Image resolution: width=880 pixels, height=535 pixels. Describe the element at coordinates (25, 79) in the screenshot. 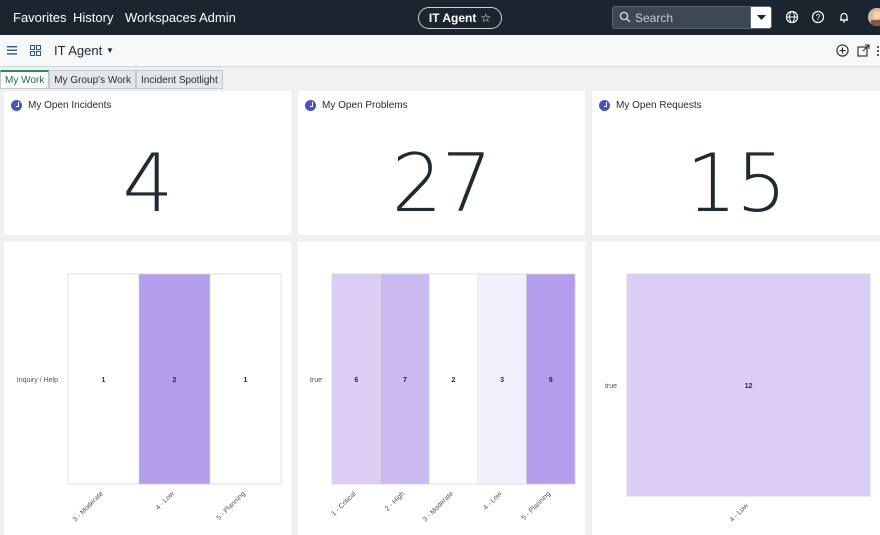

I see `tab-my-work: My Work` at that location.